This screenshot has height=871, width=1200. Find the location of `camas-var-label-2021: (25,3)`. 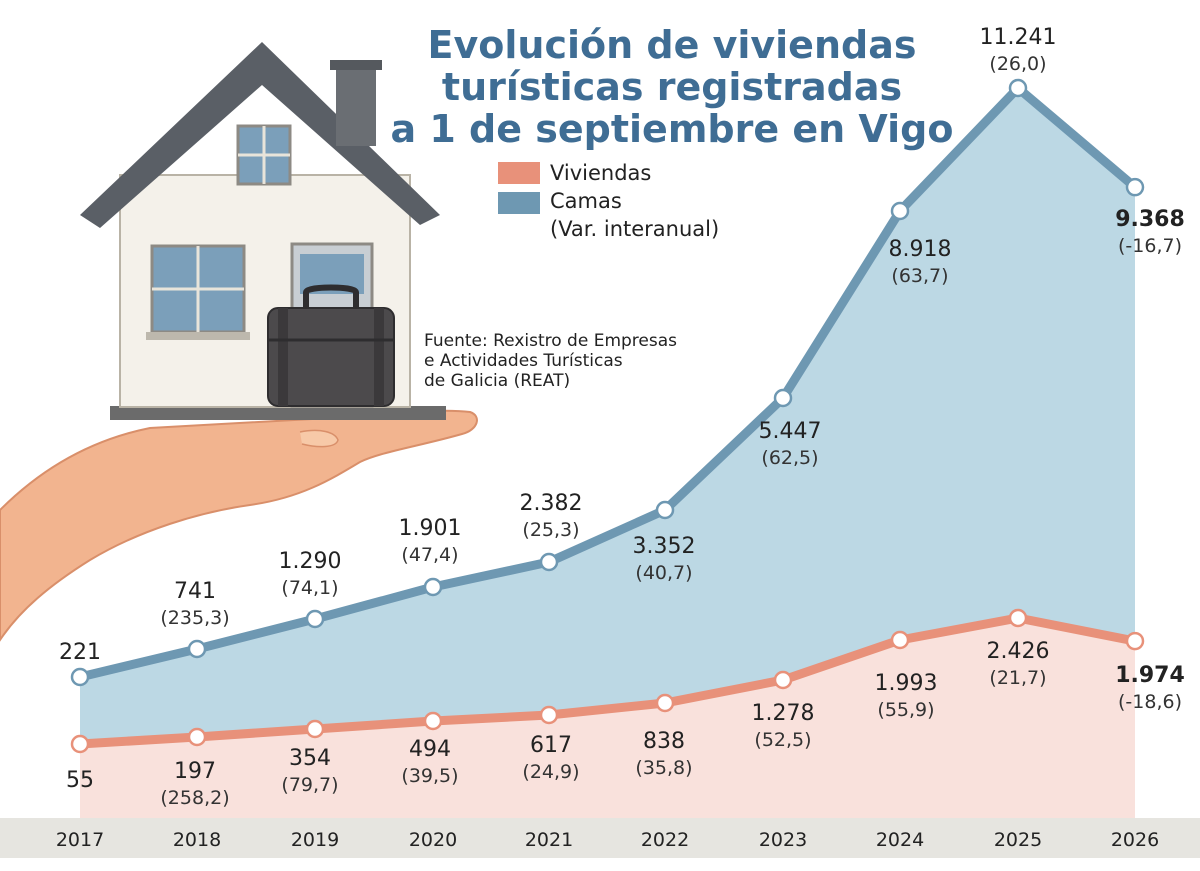

camas-var-label-2021: (25,3) is located at coordinates (550, 530).